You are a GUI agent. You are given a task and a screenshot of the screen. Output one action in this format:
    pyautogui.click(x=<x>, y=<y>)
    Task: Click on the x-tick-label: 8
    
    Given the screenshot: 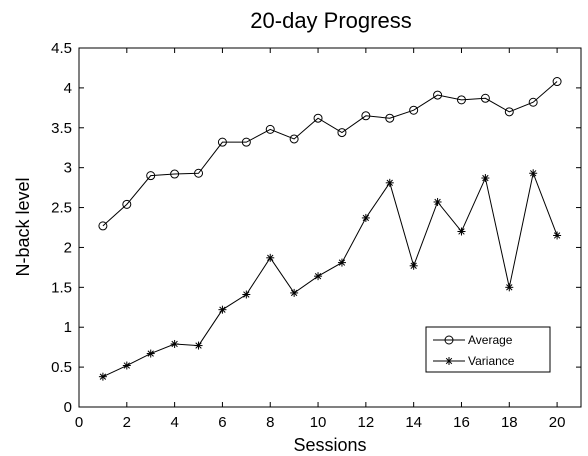 What is the action you would take?
    pyautogui.click(x=270, y=422)
    